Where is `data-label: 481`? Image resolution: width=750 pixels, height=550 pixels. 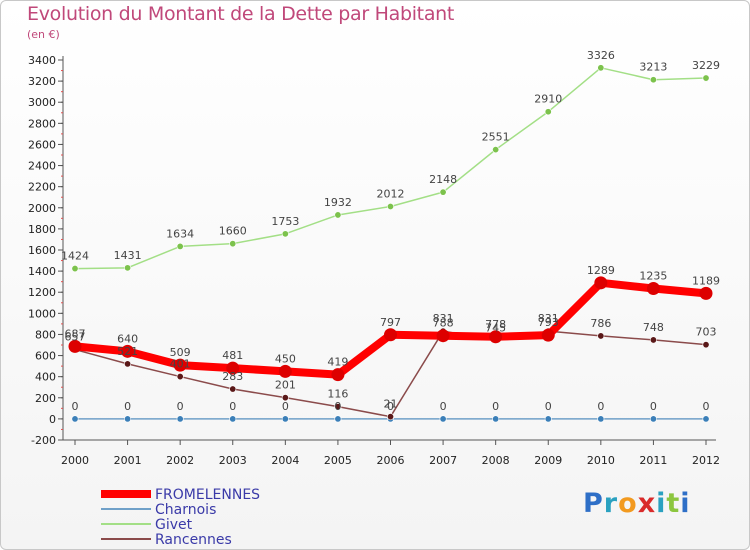 data-label: 481 is located at coordinates (232, 355).